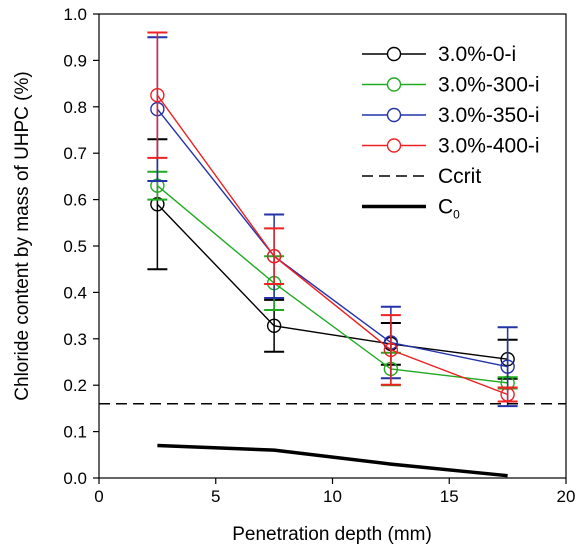 This screenshot has height=557, width=580. I want to click on x-tick-label: 15, so click(449, 496).